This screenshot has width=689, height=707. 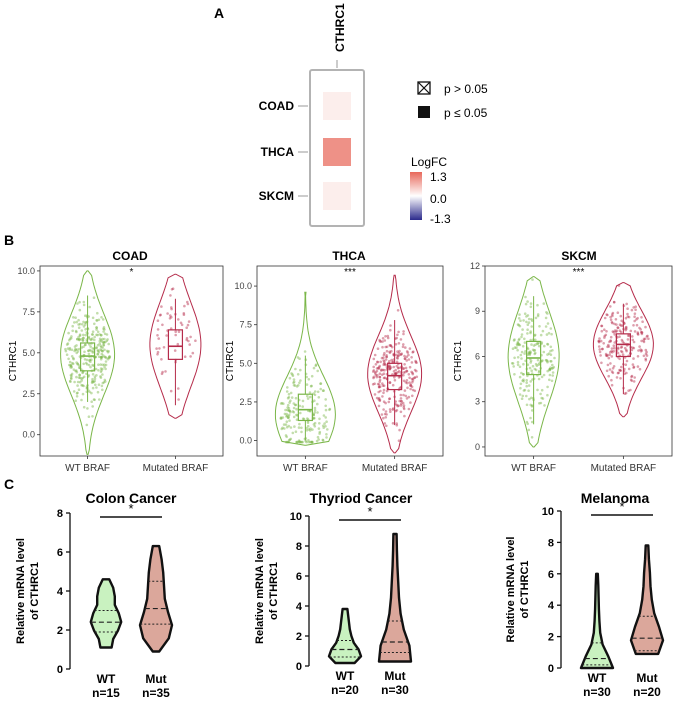 What do you see at coordinates (28, 435) in the screenshot?
I see `y-tick-label: 0.0` at bounding box center [28, 435].